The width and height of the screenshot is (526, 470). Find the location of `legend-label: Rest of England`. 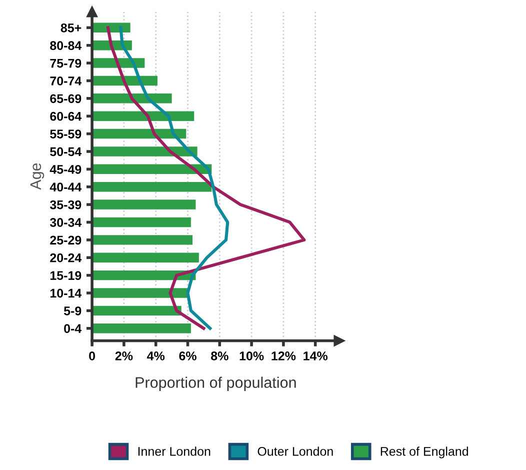

legend-label: Rest of England is located at coordinates (424, 452).